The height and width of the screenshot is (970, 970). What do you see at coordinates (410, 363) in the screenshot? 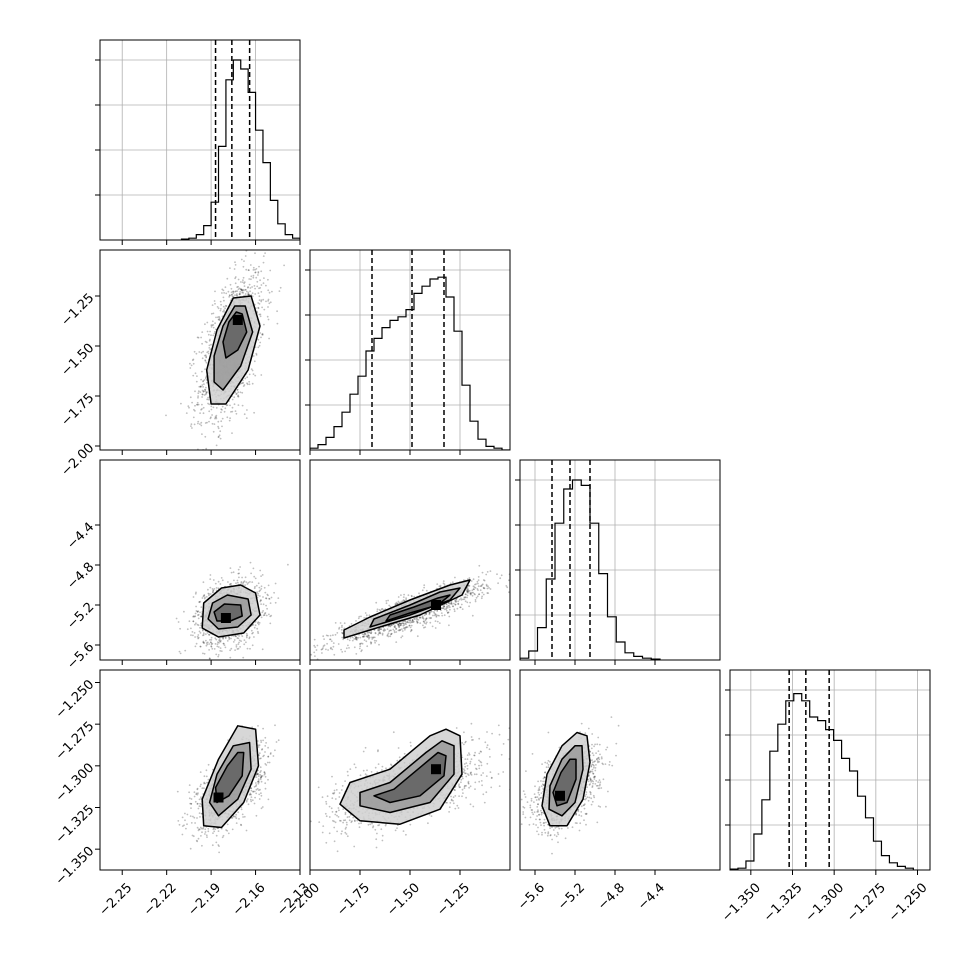
I see `histogram-step` at bounding box center [410, 363].